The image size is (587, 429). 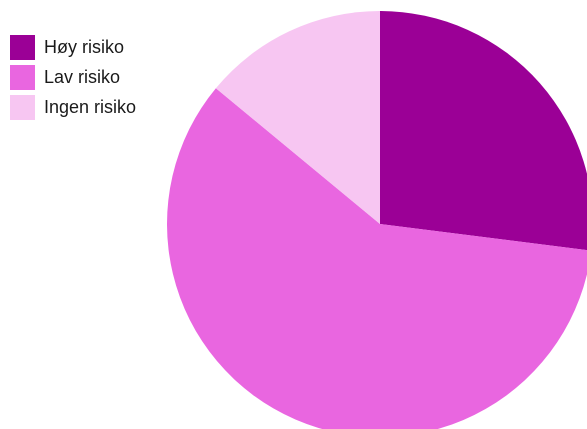 I want to click on legend-label-hoy-risiko: Høy risiko, so click(x=84, y=46).